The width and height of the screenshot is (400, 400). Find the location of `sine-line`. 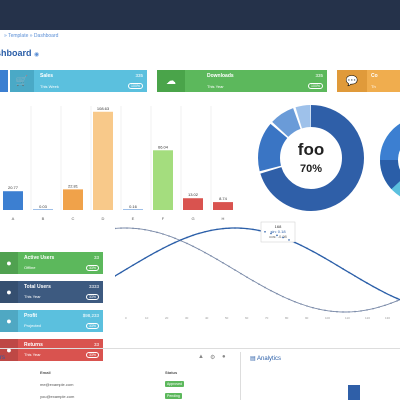

sine-line is located at coordinates (257, 264).